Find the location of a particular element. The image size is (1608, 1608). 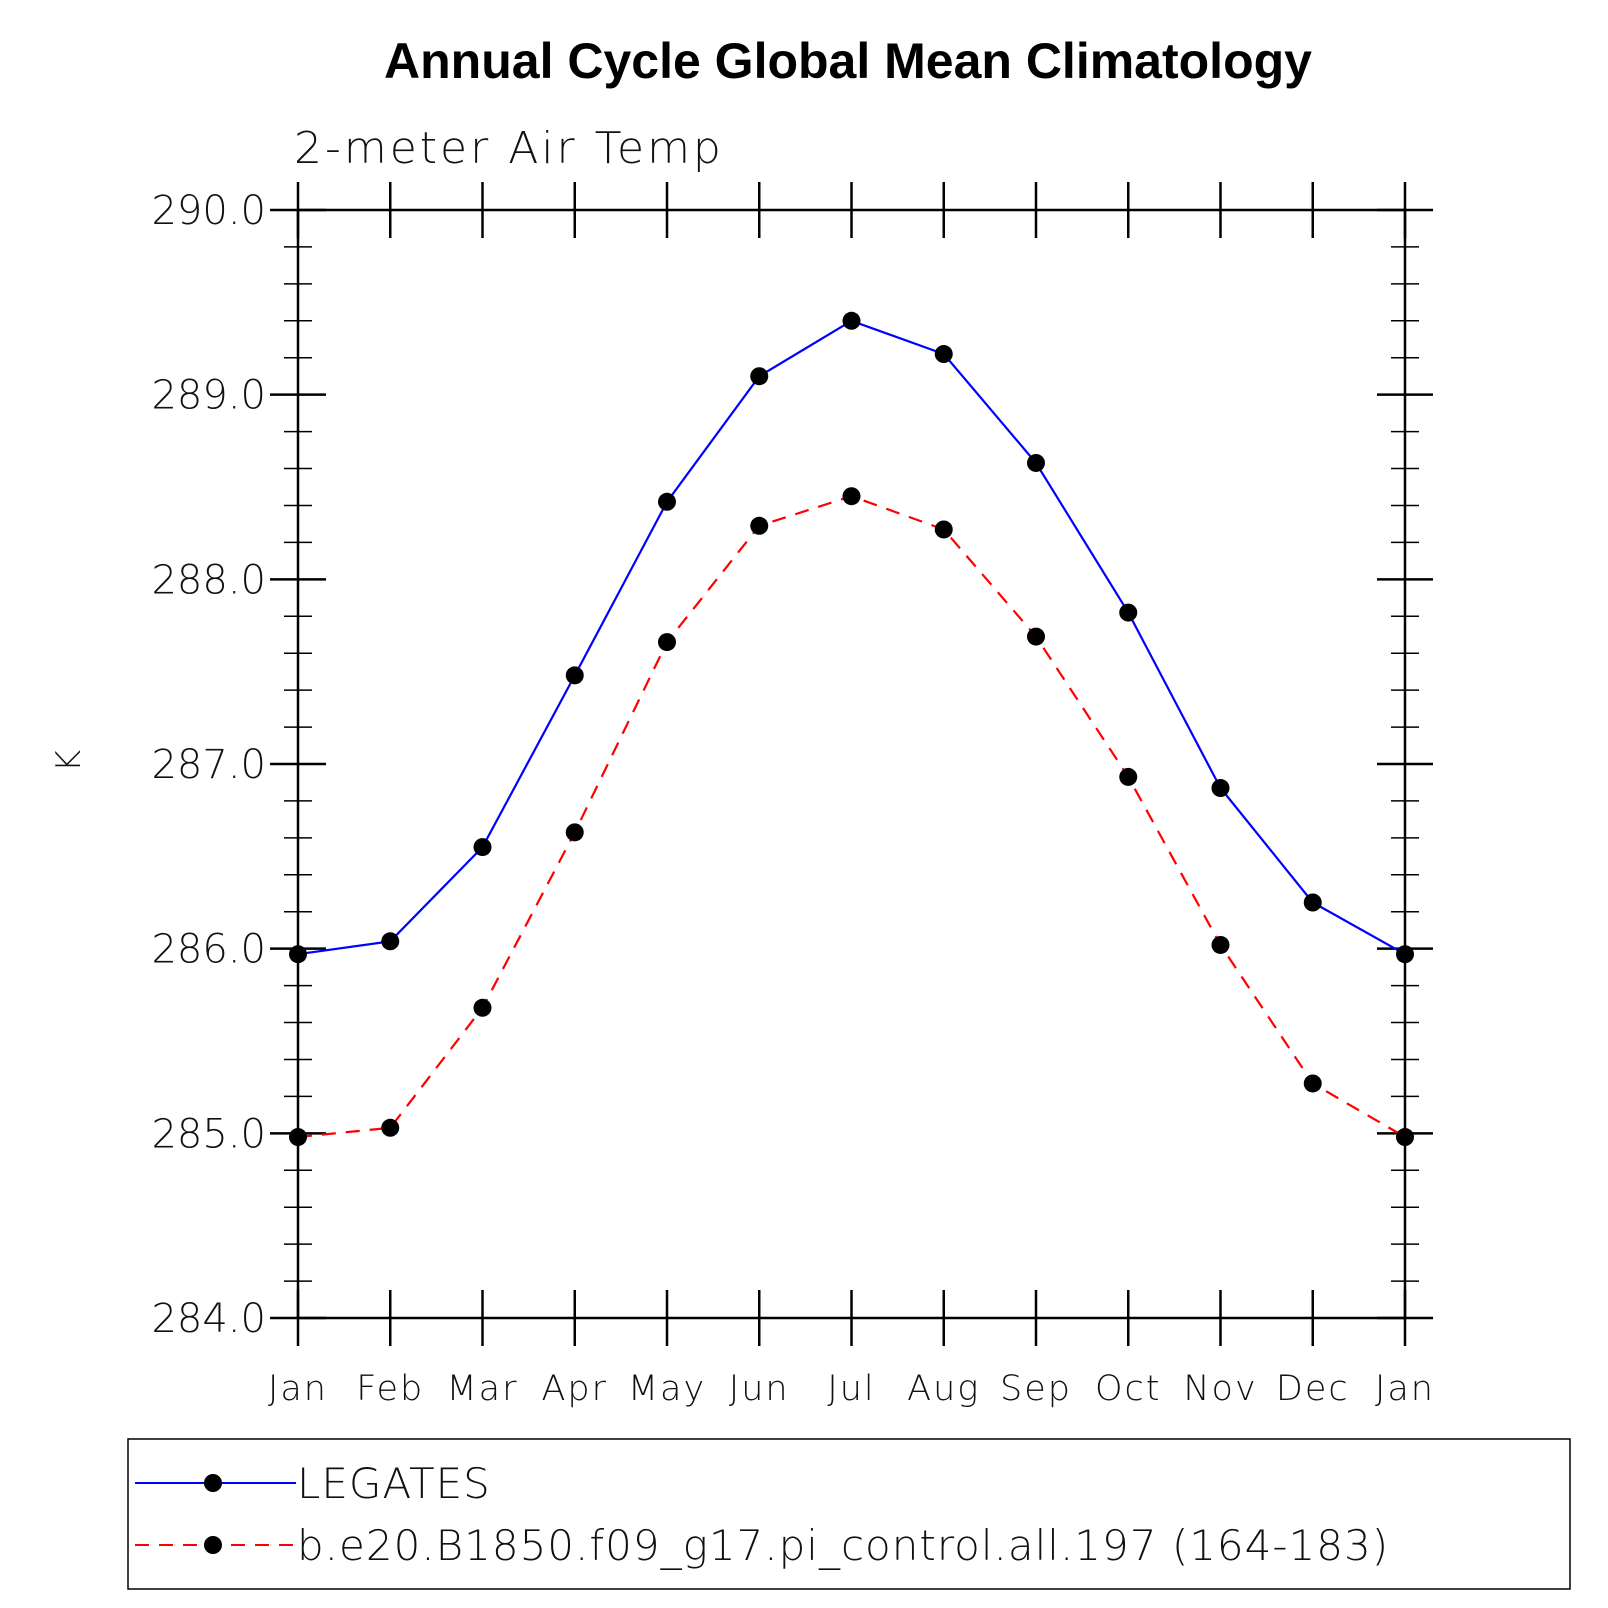

x-tick-label: May is located at coordinates (667, 1389).